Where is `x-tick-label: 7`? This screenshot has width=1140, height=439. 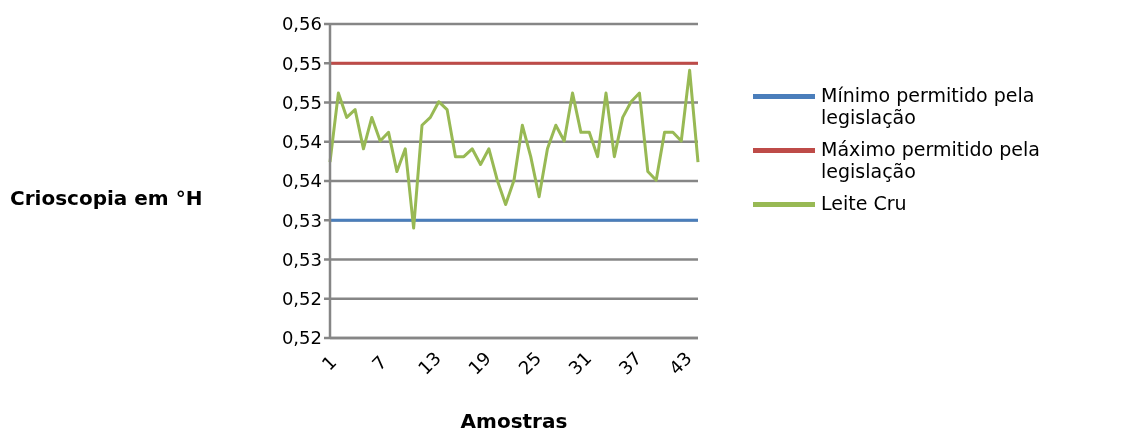
x-tick-label: 7 is located at coordinates (379, 363).